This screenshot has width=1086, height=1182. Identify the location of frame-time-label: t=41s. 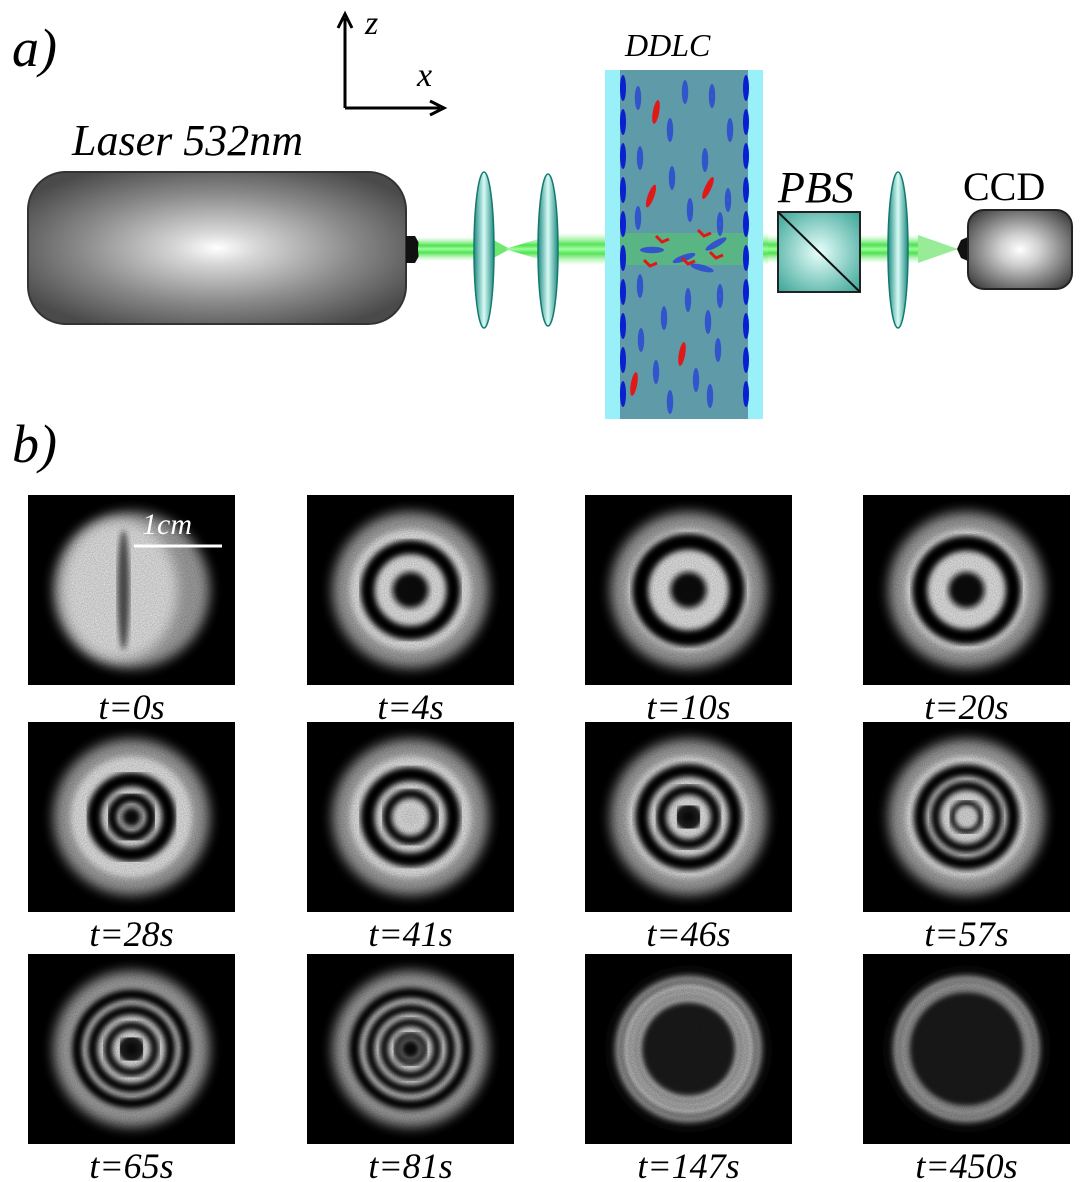
(410, 934).